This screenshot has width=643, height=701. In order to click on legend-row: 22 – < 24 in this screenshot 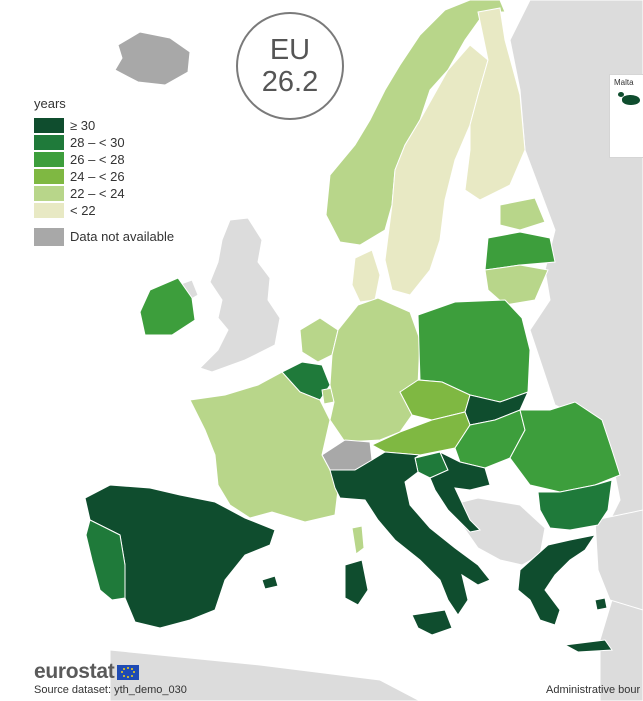, I will do `click(104, 193)`.